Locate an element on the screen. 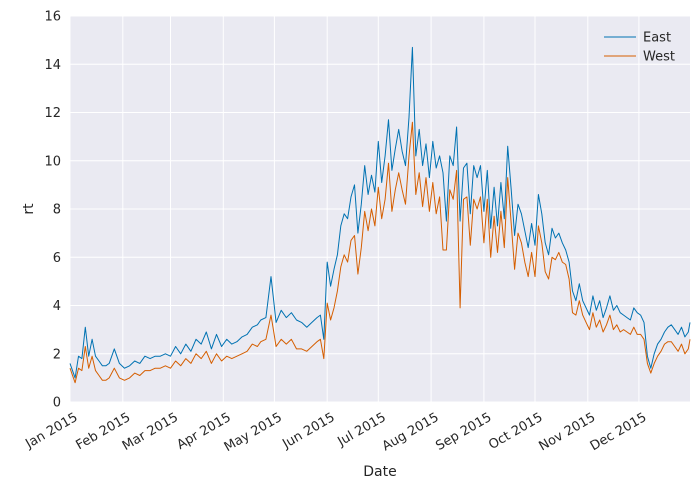 The image size is (700, 490). x-tick-label: Aug 2015 is located at coordinates (411, 432).